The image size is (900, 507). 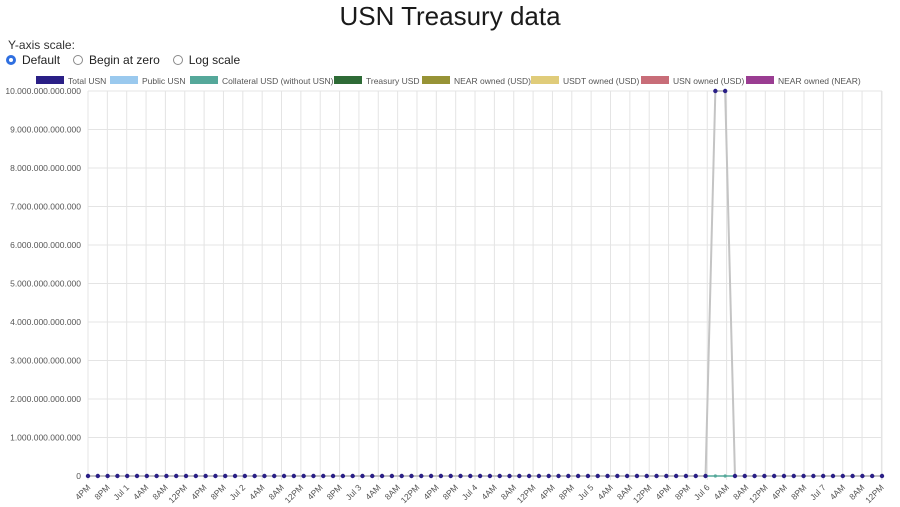 I want to click on y-tick-label: 1.000.000.000.000, so click(x=45, y=438).